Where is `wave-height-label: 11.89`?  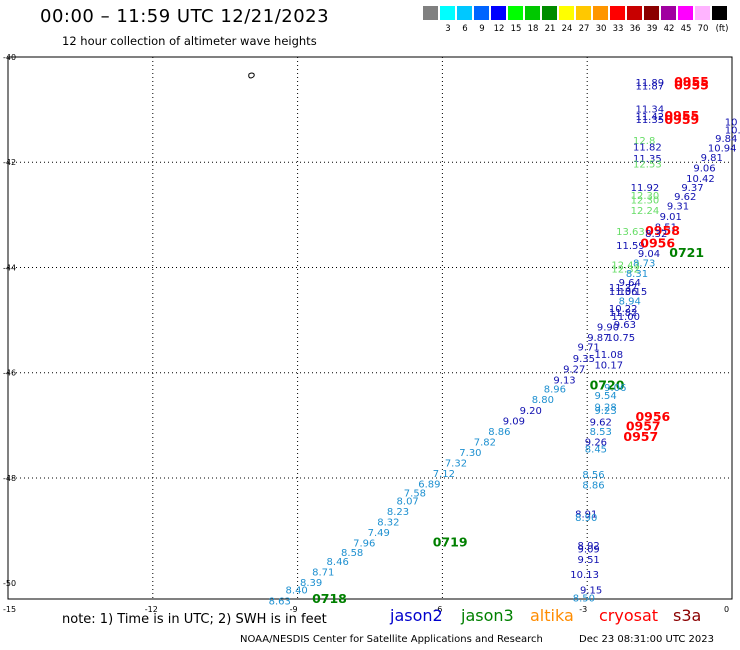 wave-height-label: 11.89 is located at coordinates (649, 83).